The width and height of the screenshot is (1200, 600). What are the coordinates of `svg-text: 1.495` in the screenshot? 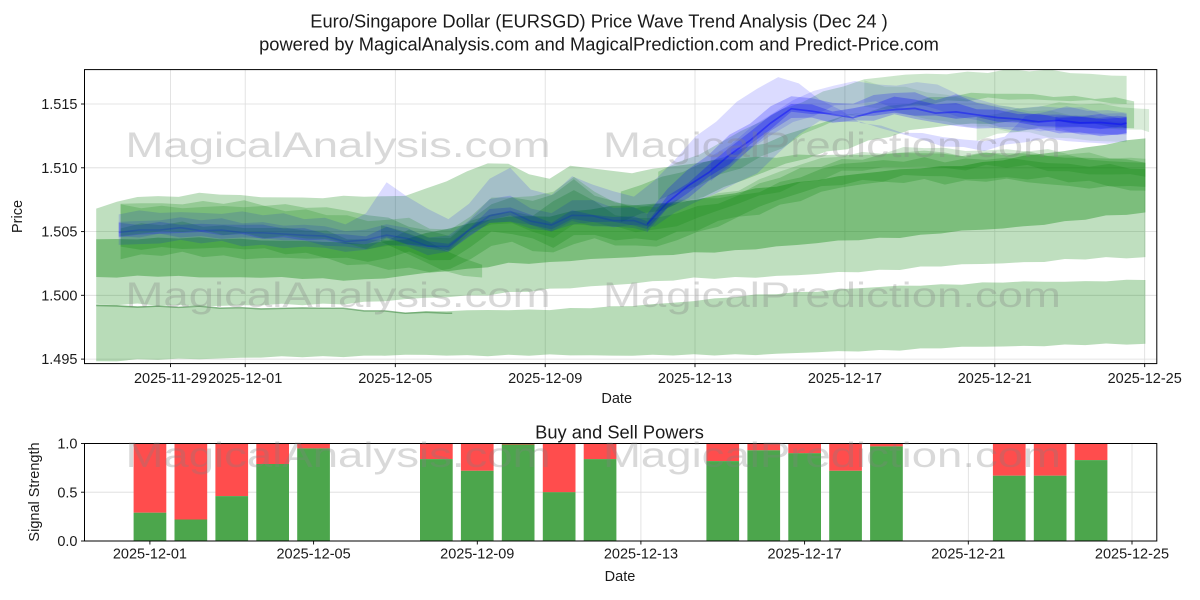 It's located at (59, 360).